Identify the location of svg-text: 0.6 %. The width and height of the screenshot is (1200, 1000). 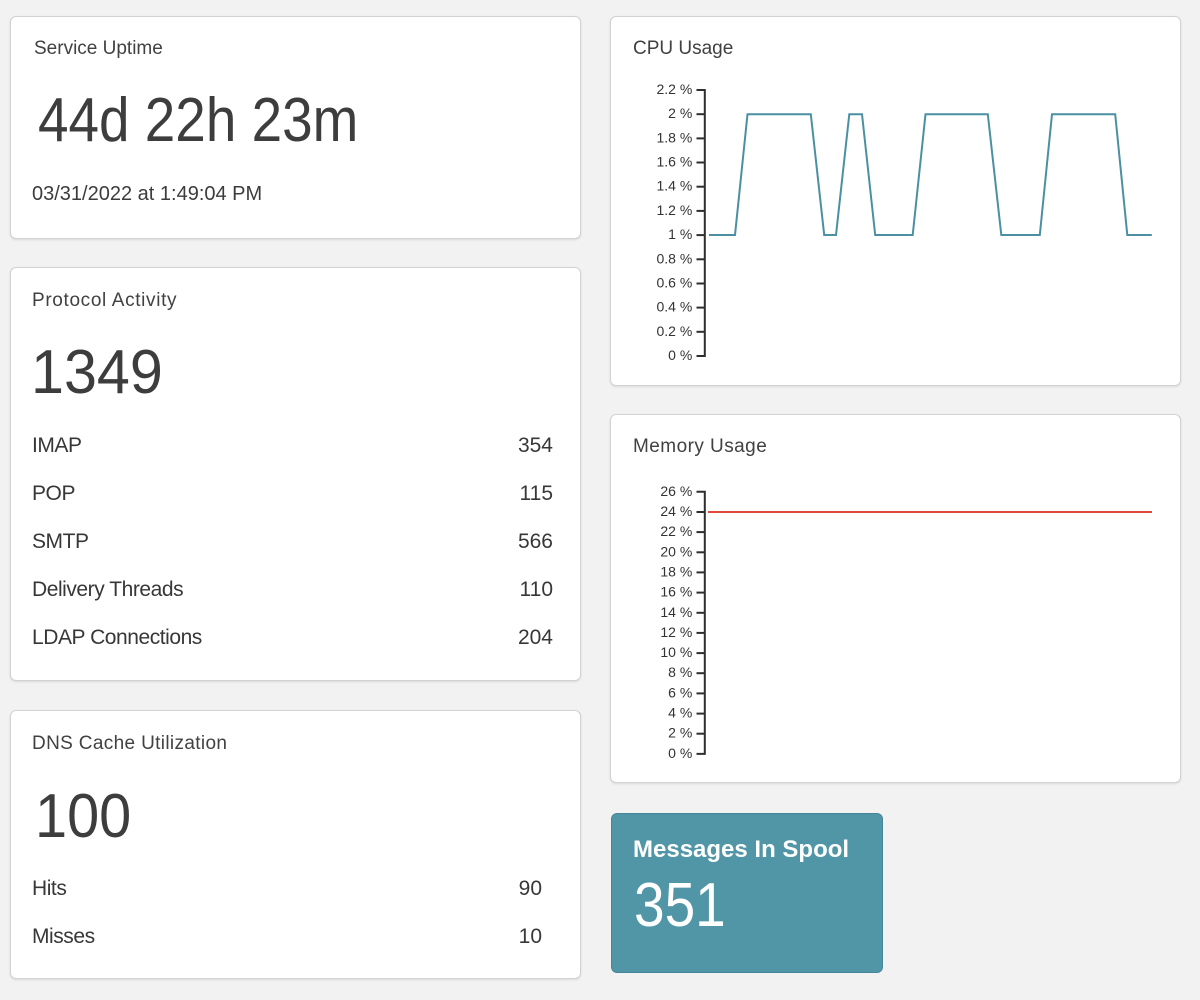
(674, 283).